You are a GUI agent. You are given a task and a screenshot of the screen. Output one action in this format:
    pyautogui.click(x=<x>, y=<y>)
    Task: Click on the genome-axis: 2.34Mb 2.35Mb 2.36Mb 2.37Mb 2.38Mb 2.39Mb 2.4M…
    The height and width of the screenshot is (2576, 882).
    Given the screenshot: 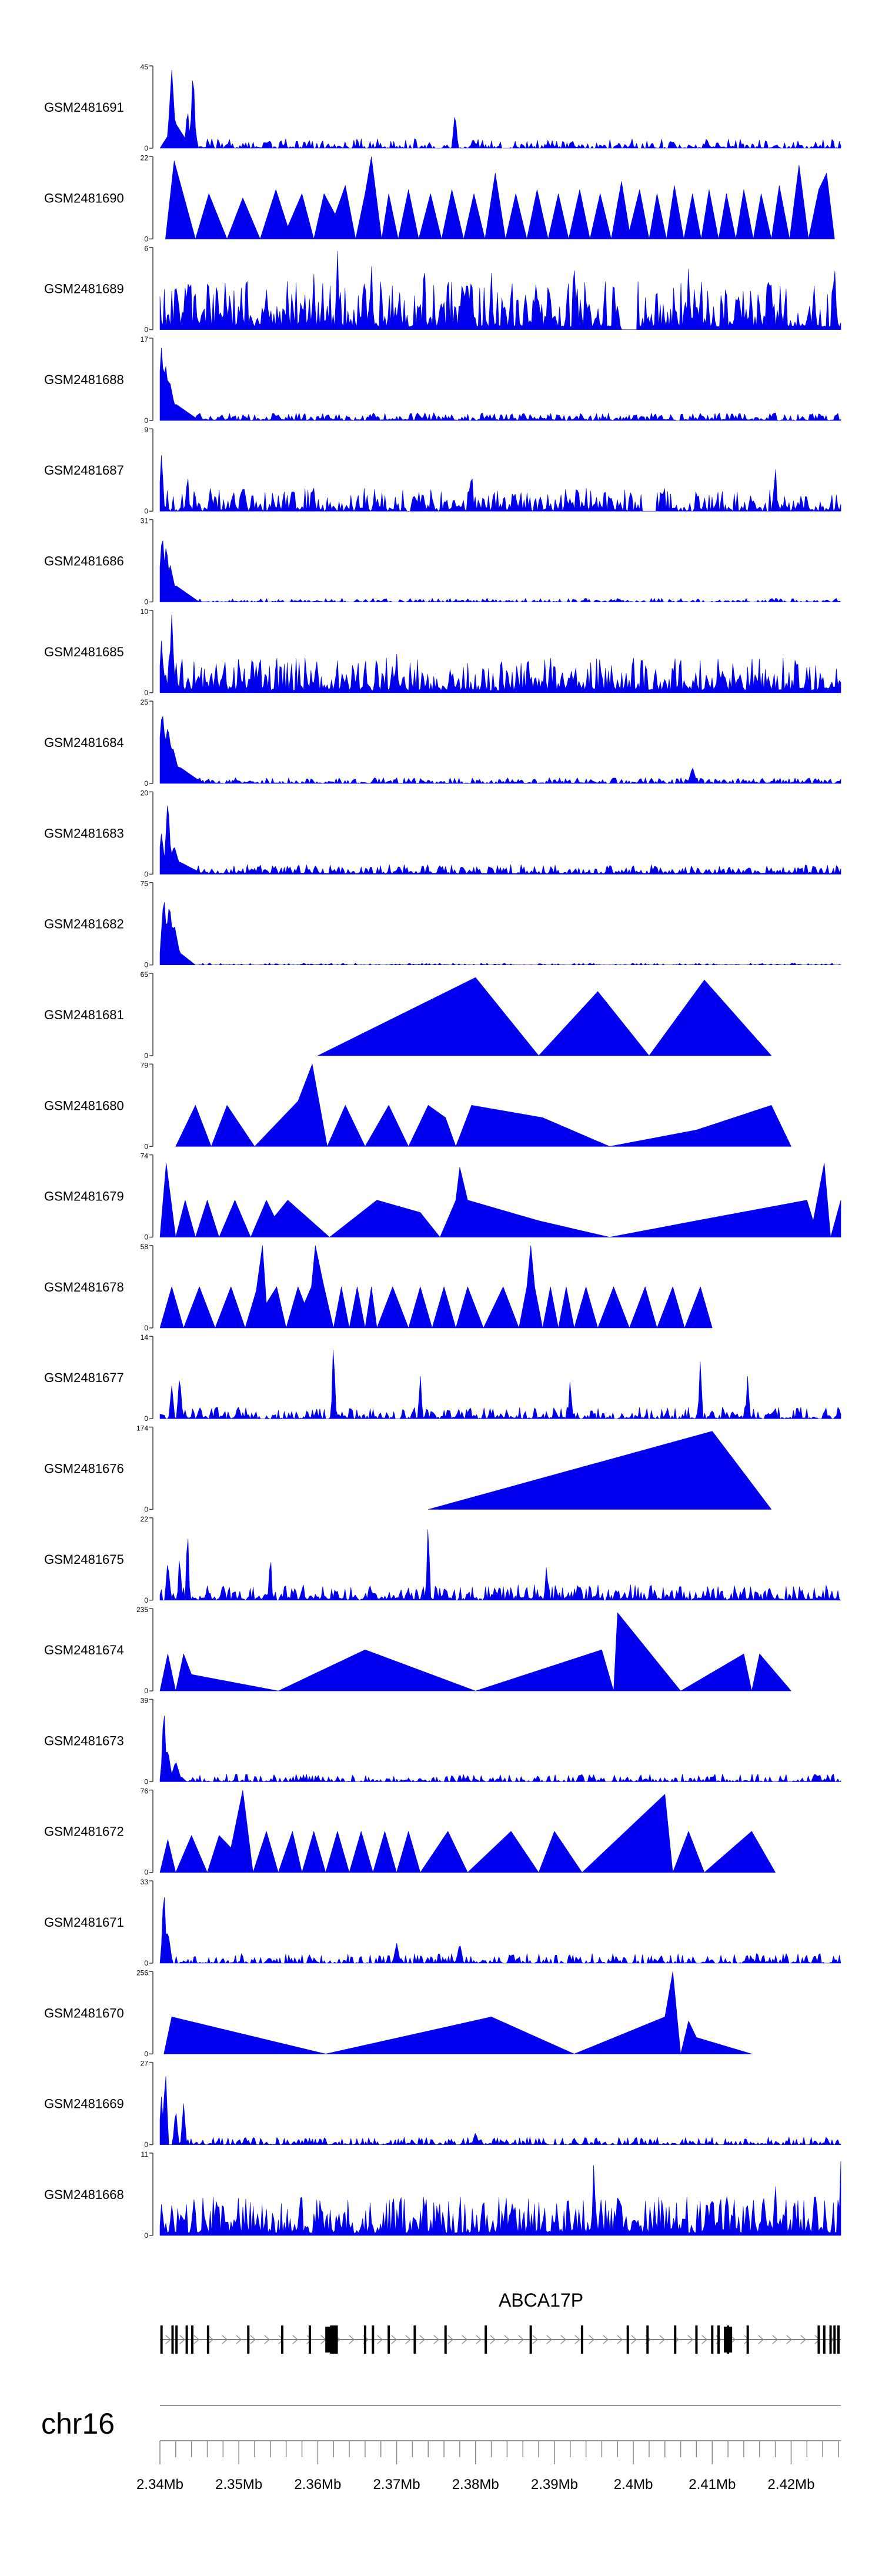 What is the action you would take?
    pyautogui.click(x=488, y=2448)
    